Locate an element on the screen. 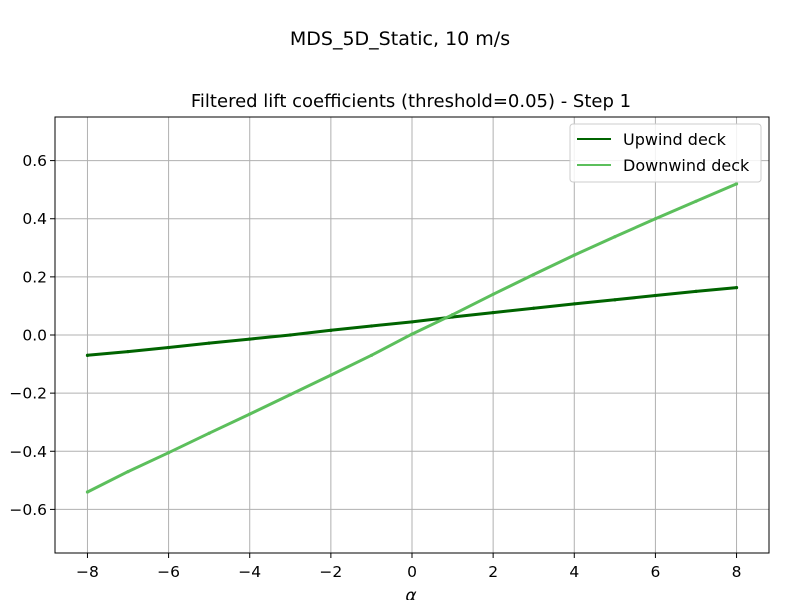 This screenshot has width=800, height=600. y-tick-label: 0.4 is located at coordinates (34, 219).